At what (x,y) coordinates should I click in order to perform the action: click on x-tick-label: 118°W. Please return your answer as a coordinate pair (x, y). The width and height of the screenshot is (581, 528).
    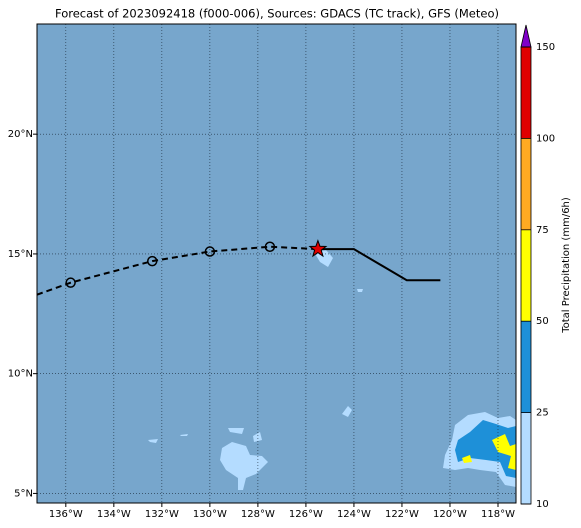
    Looking at the image, I should click on (498, 514).